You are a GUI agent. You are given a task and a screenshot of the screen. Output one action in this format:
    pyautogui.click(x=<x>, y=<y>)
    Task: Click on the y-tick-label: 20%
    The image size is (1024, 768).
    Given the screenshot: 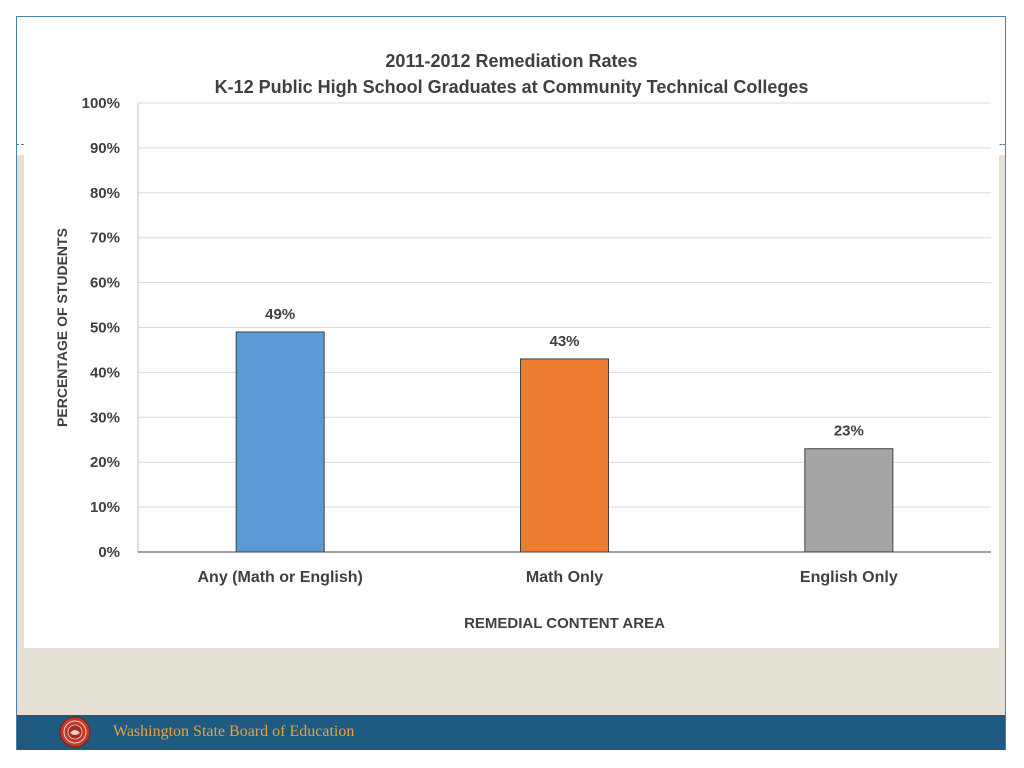 What is the action you would take?
    pyautogui.click(x=105, y=462)
    